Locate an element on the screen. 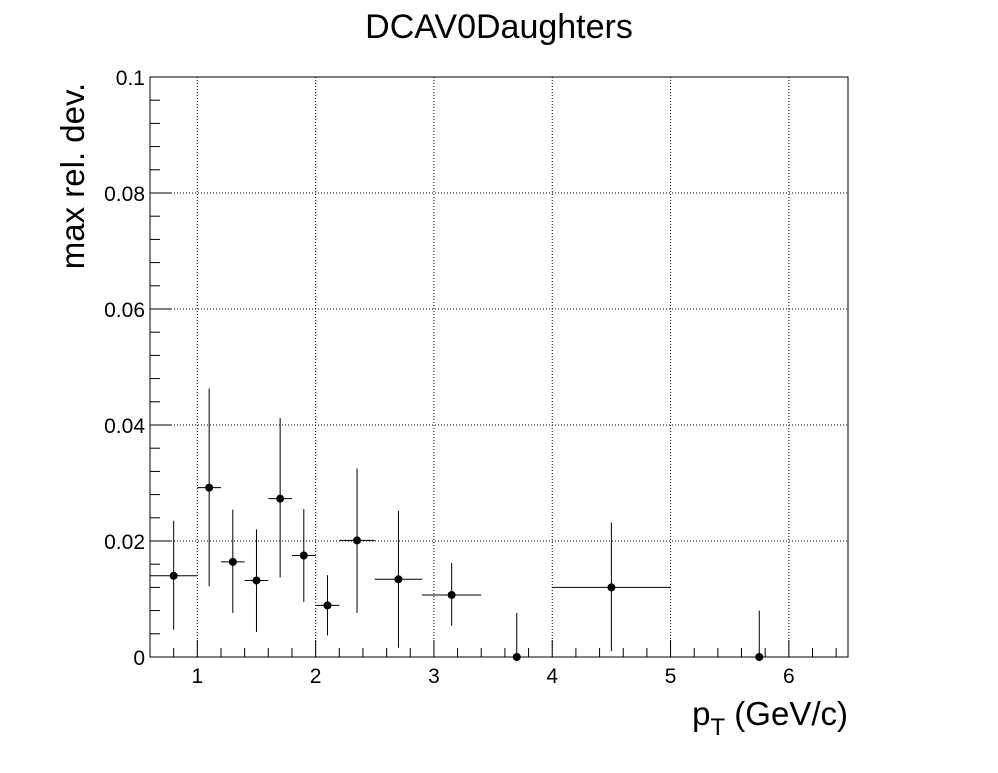  y-tick-label: 0.04 is located at coordinates (124, 426).